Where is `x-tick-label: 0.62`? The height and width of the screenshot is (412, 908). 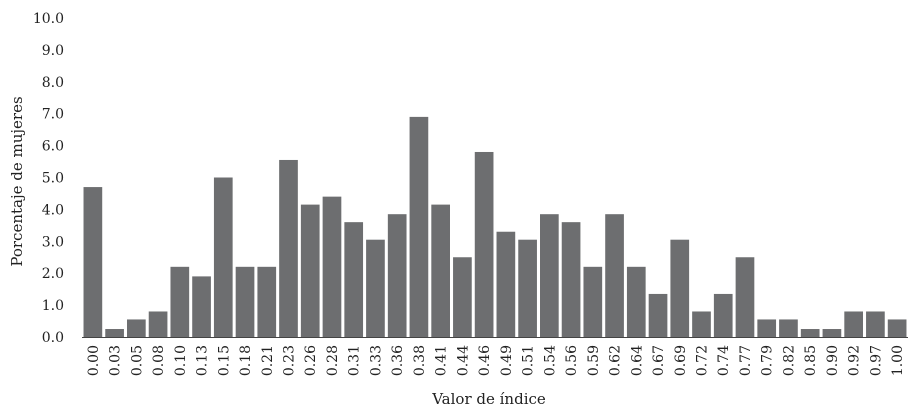 x-tick-label: 0.62 is located at coordinates (616, 360).